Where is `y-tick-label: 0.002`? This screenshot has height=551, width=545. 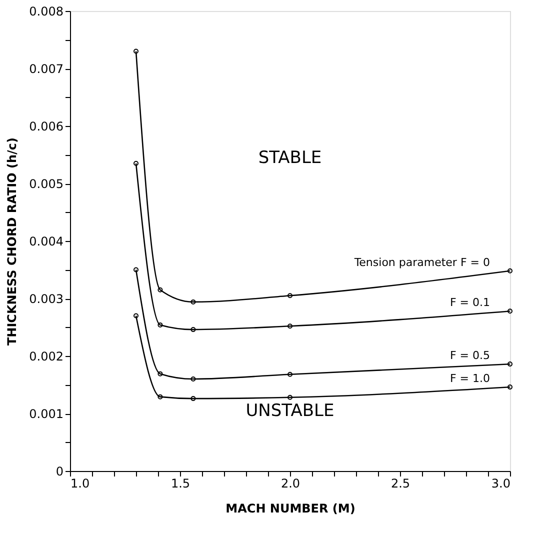
y-tick-label: 0.002 is located at coordinates (46, 357).